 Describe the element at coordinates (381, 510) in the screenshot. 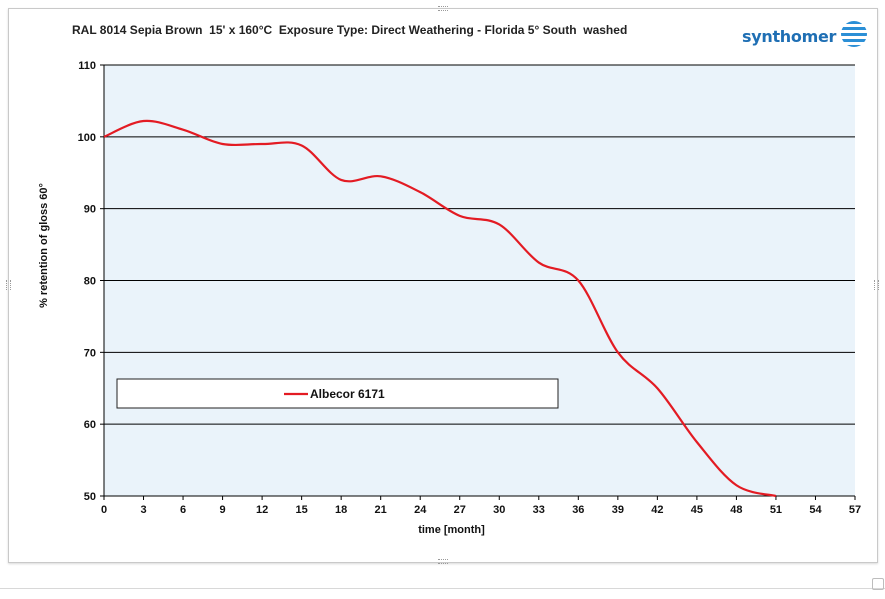

I see `x-tick-label: 21` at that location.